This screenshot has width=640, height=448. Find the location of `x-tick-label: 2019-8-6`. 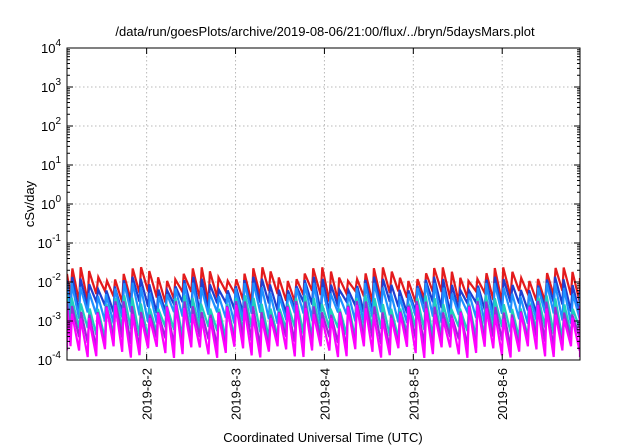

x-tick-label: 2019-8-6 is located at coordinates (502, 394).